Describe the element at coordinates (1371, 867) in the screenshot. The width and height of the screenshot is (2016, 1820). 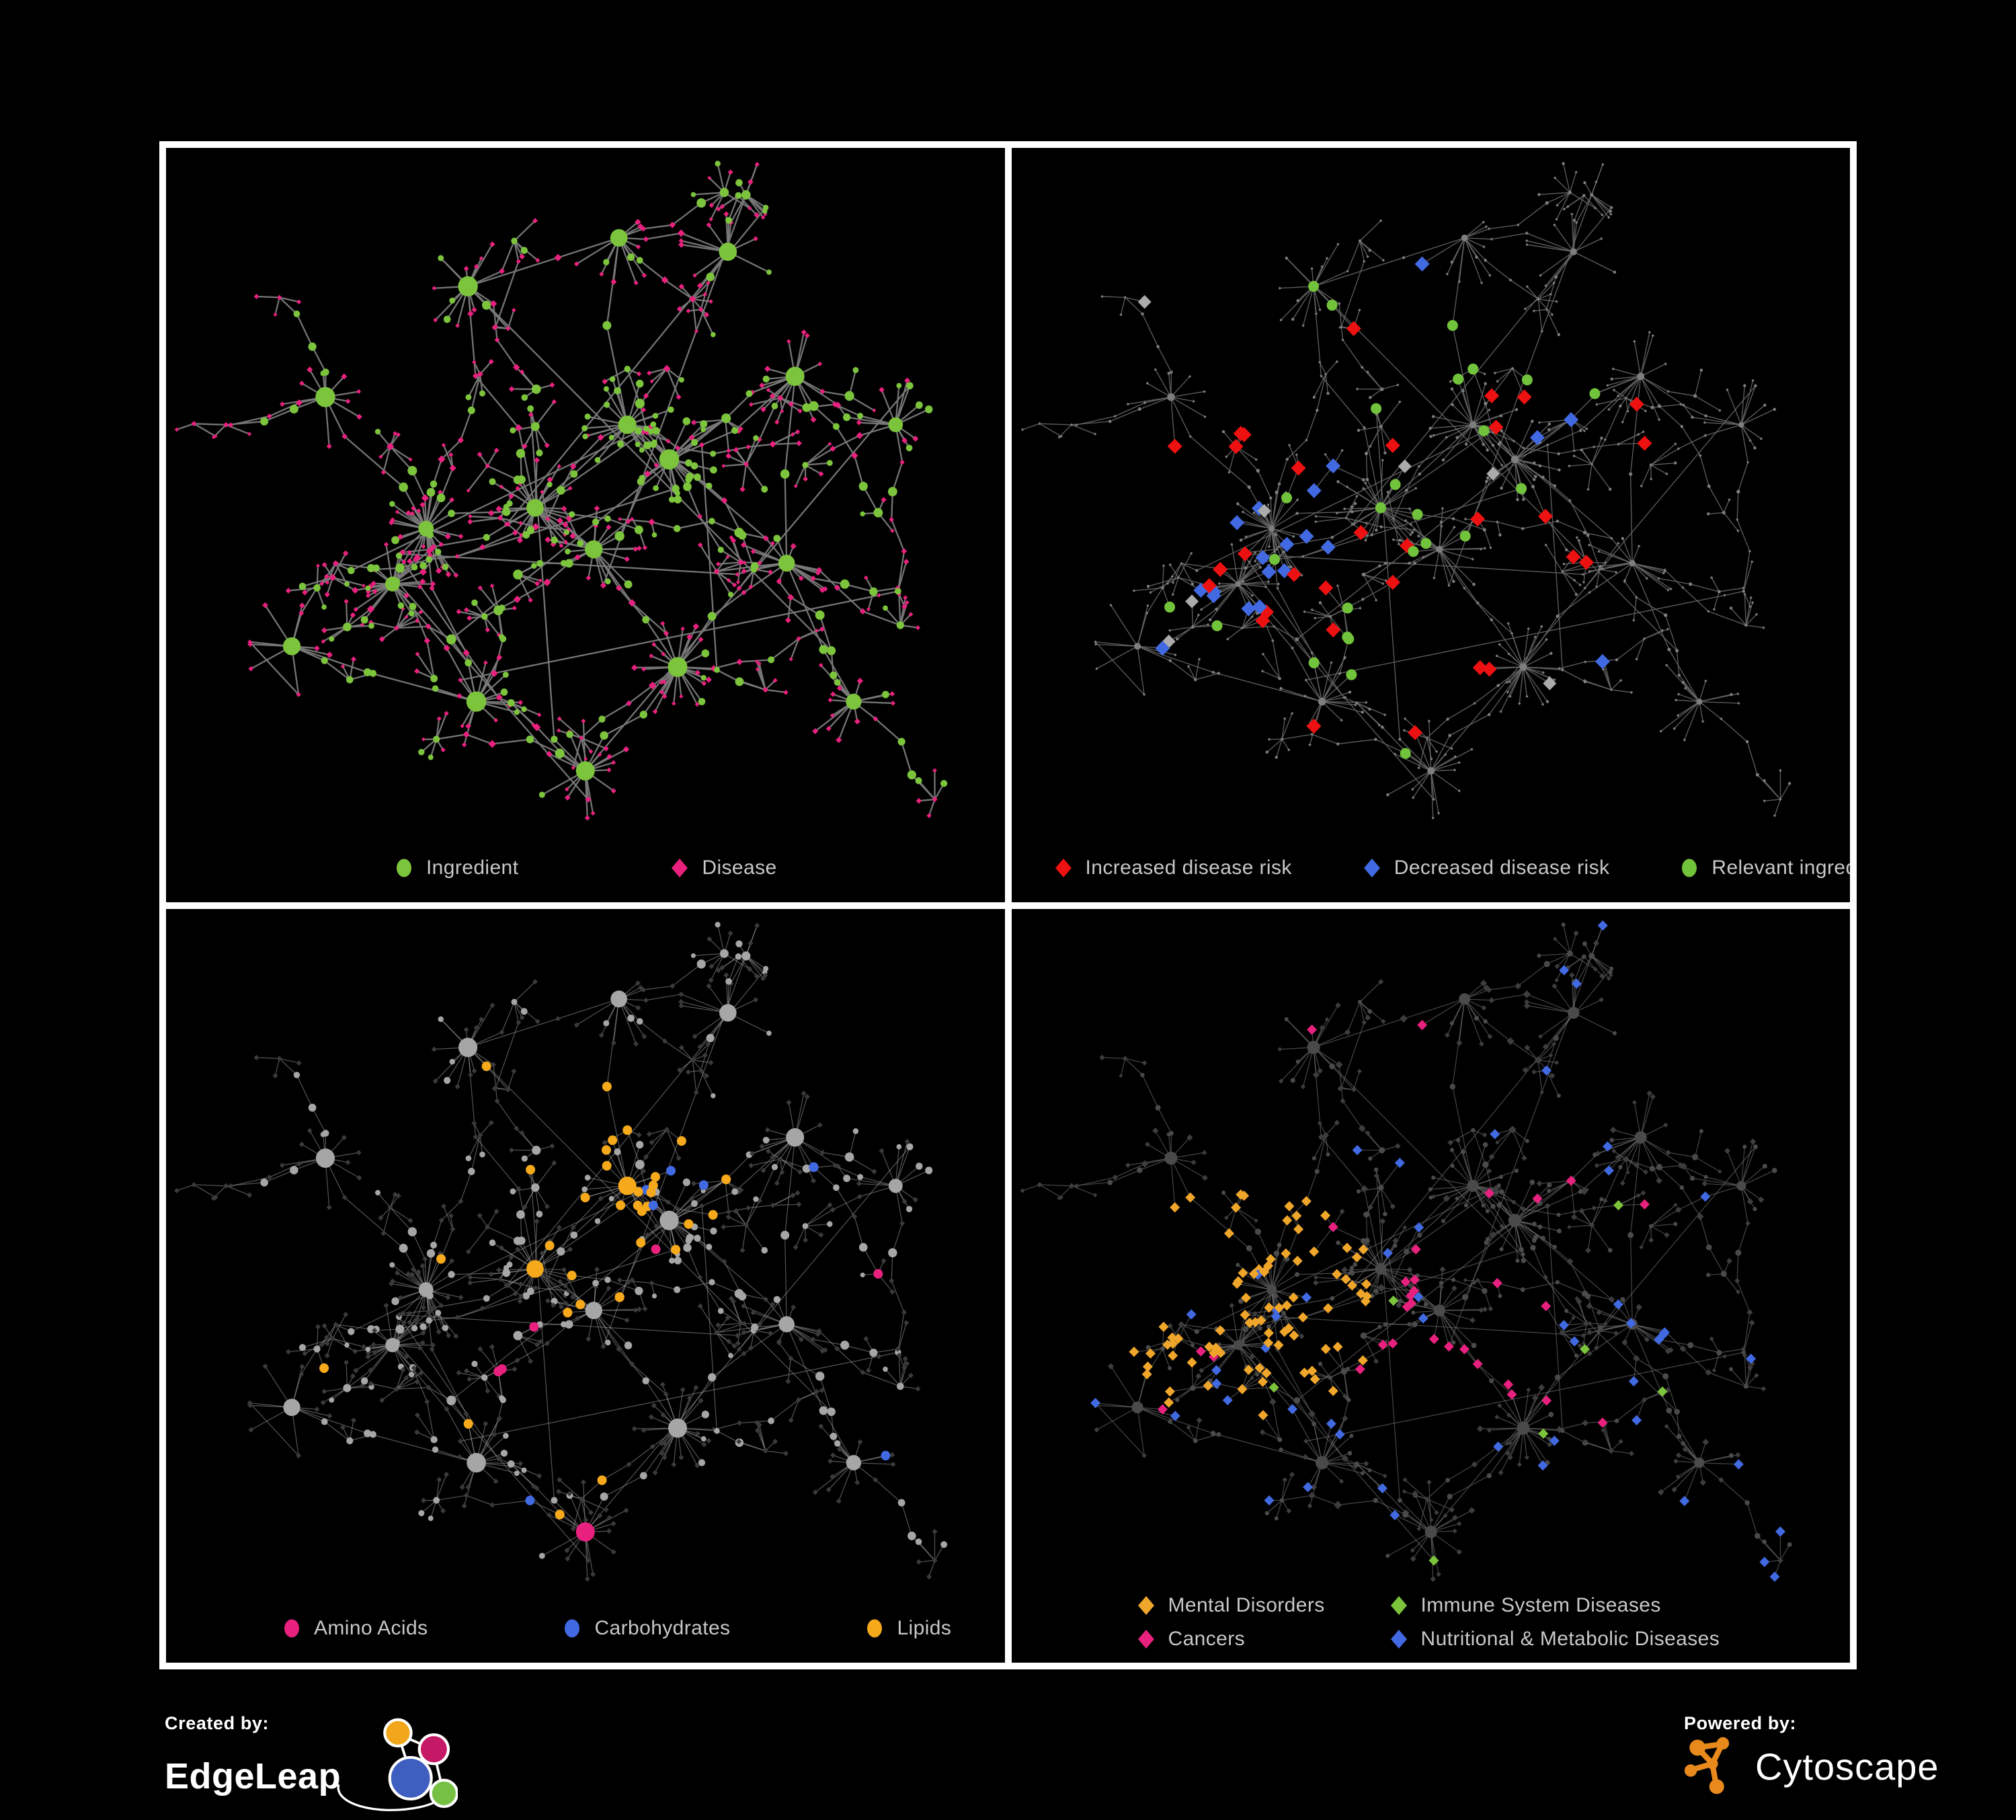
I see `decreased-risk-diamond-icon` at that location.